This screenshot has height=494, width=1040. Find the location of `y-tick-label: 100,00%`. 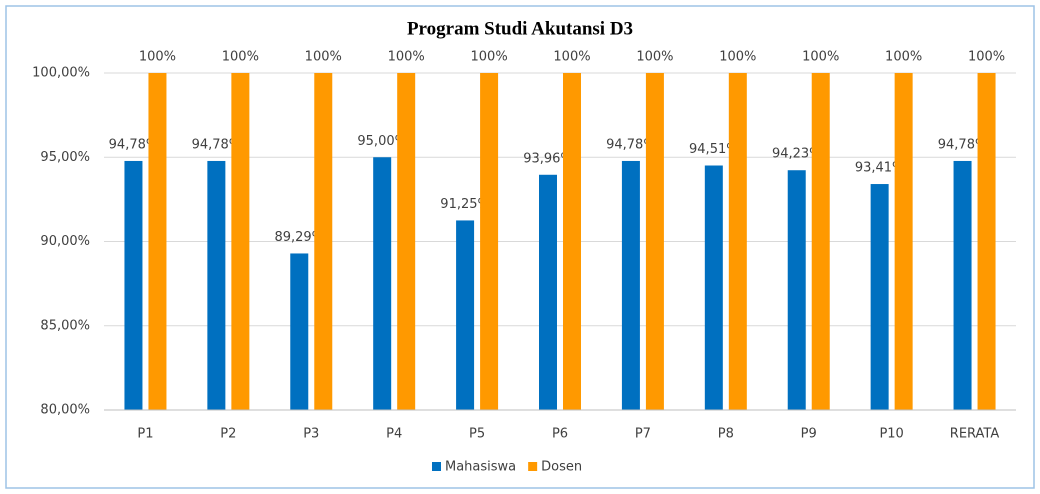

y-tick-label: 100,00% is located at coordinates (61, 73).